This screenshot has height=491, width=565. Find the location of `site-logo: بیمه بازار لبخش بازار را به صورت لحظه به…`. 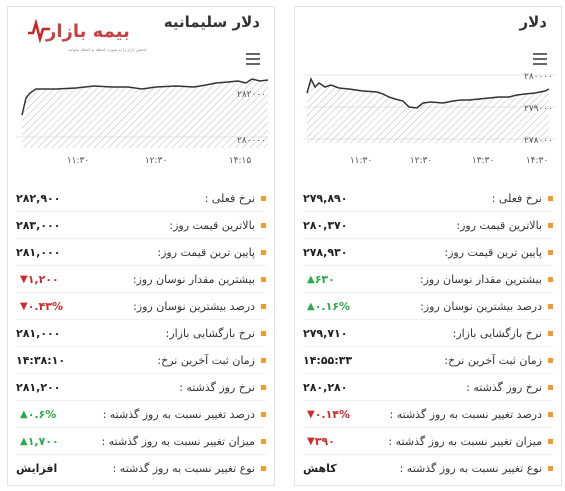

site-logo: بیمه بازار لبخش بازار را به صورت لحظه به… is located at coordinates (87, 37).